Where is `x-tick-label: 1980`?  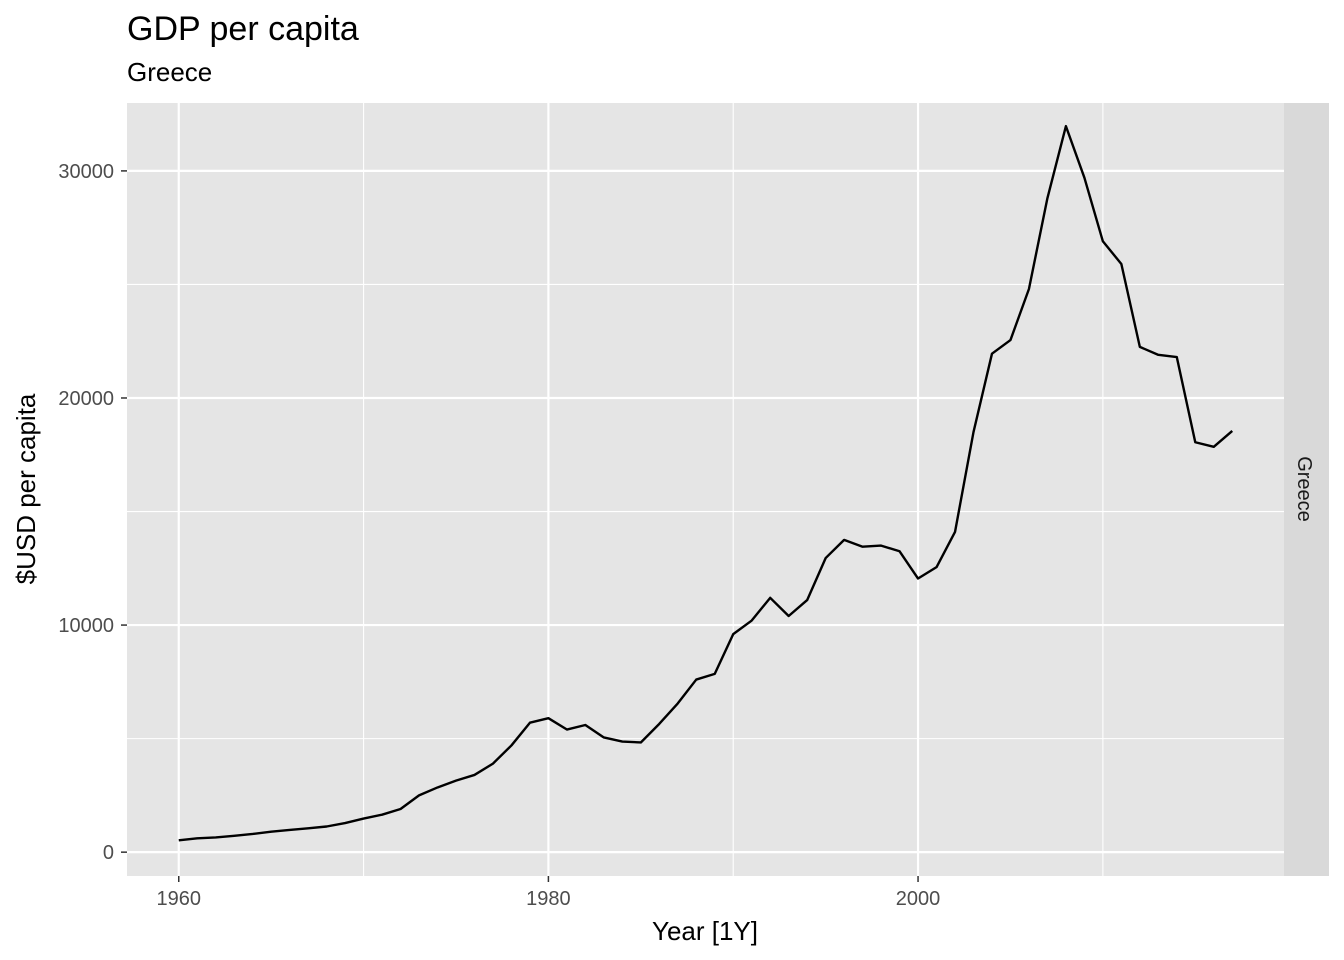
x-tick-label: 1980 is located at coordinates (548, 899).